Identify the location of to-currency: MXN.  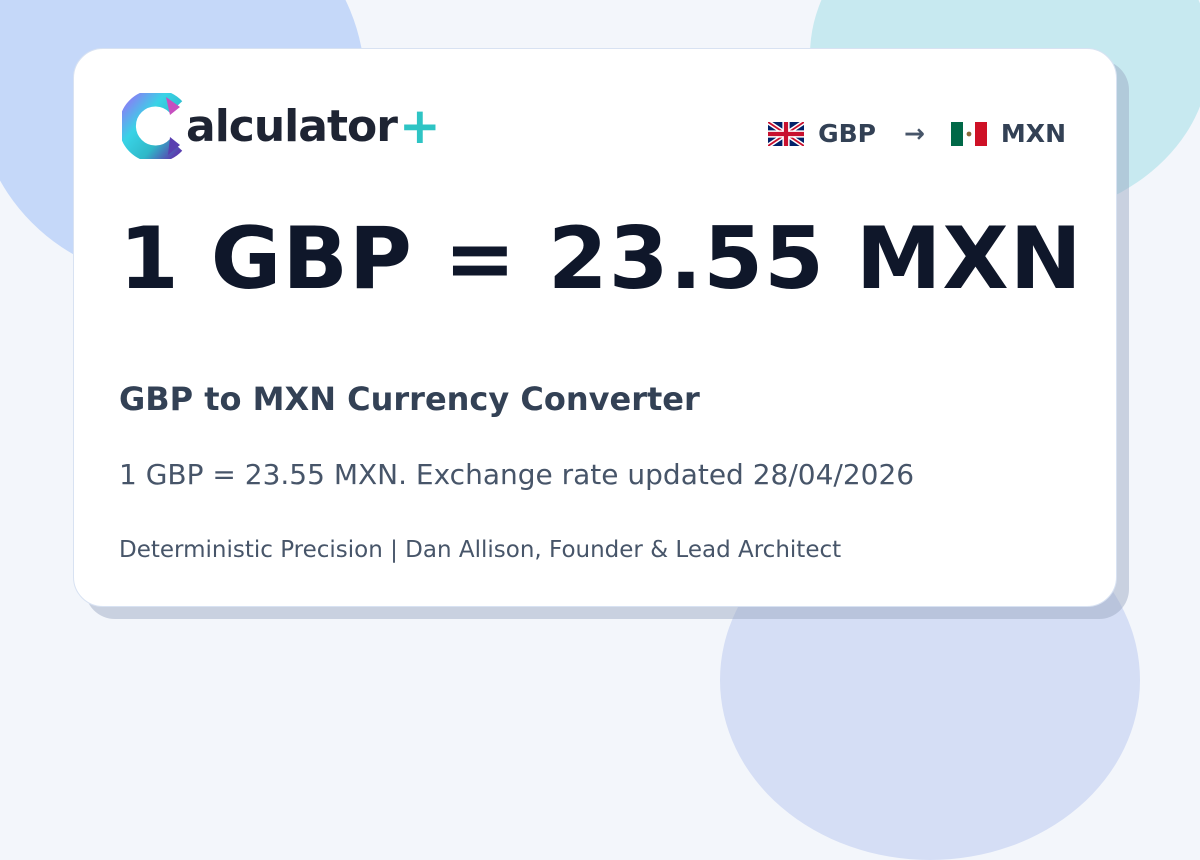
(1033, 133).